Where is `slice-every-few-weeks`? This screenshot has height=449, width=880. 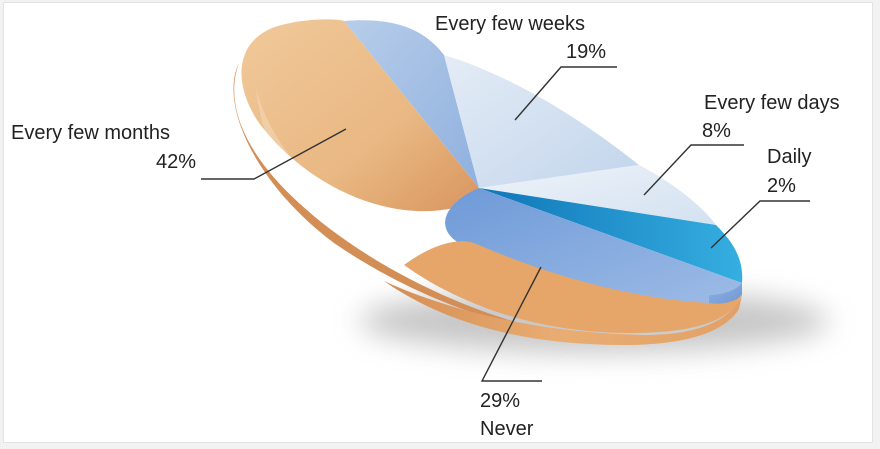 slice-every-few-weeks is located at coordinates (541, 121).